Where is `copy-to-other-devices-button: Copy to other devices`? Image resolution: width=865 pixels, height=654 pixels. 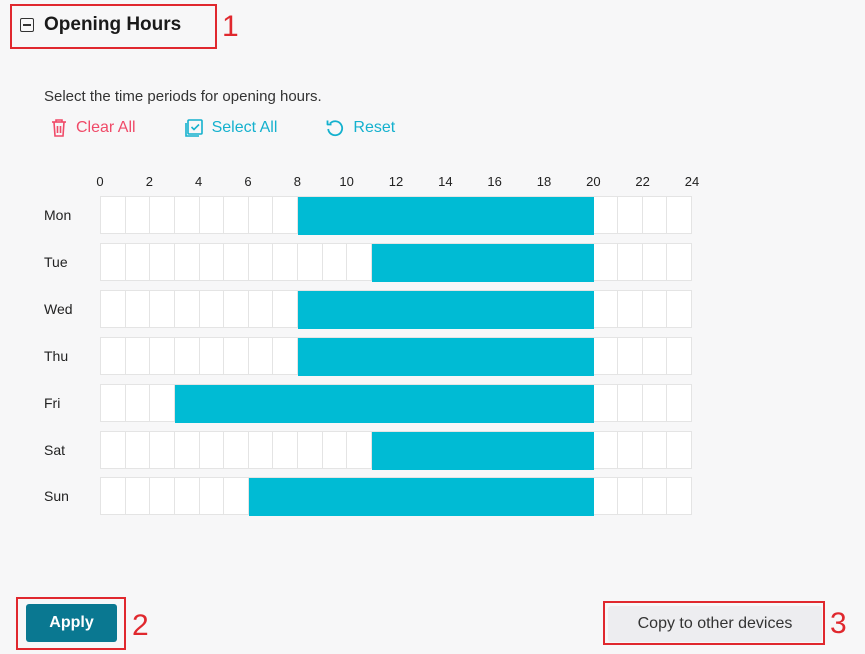
copy-to-other-devices-button: Copy to other devices is located at coordinates (715, 624).